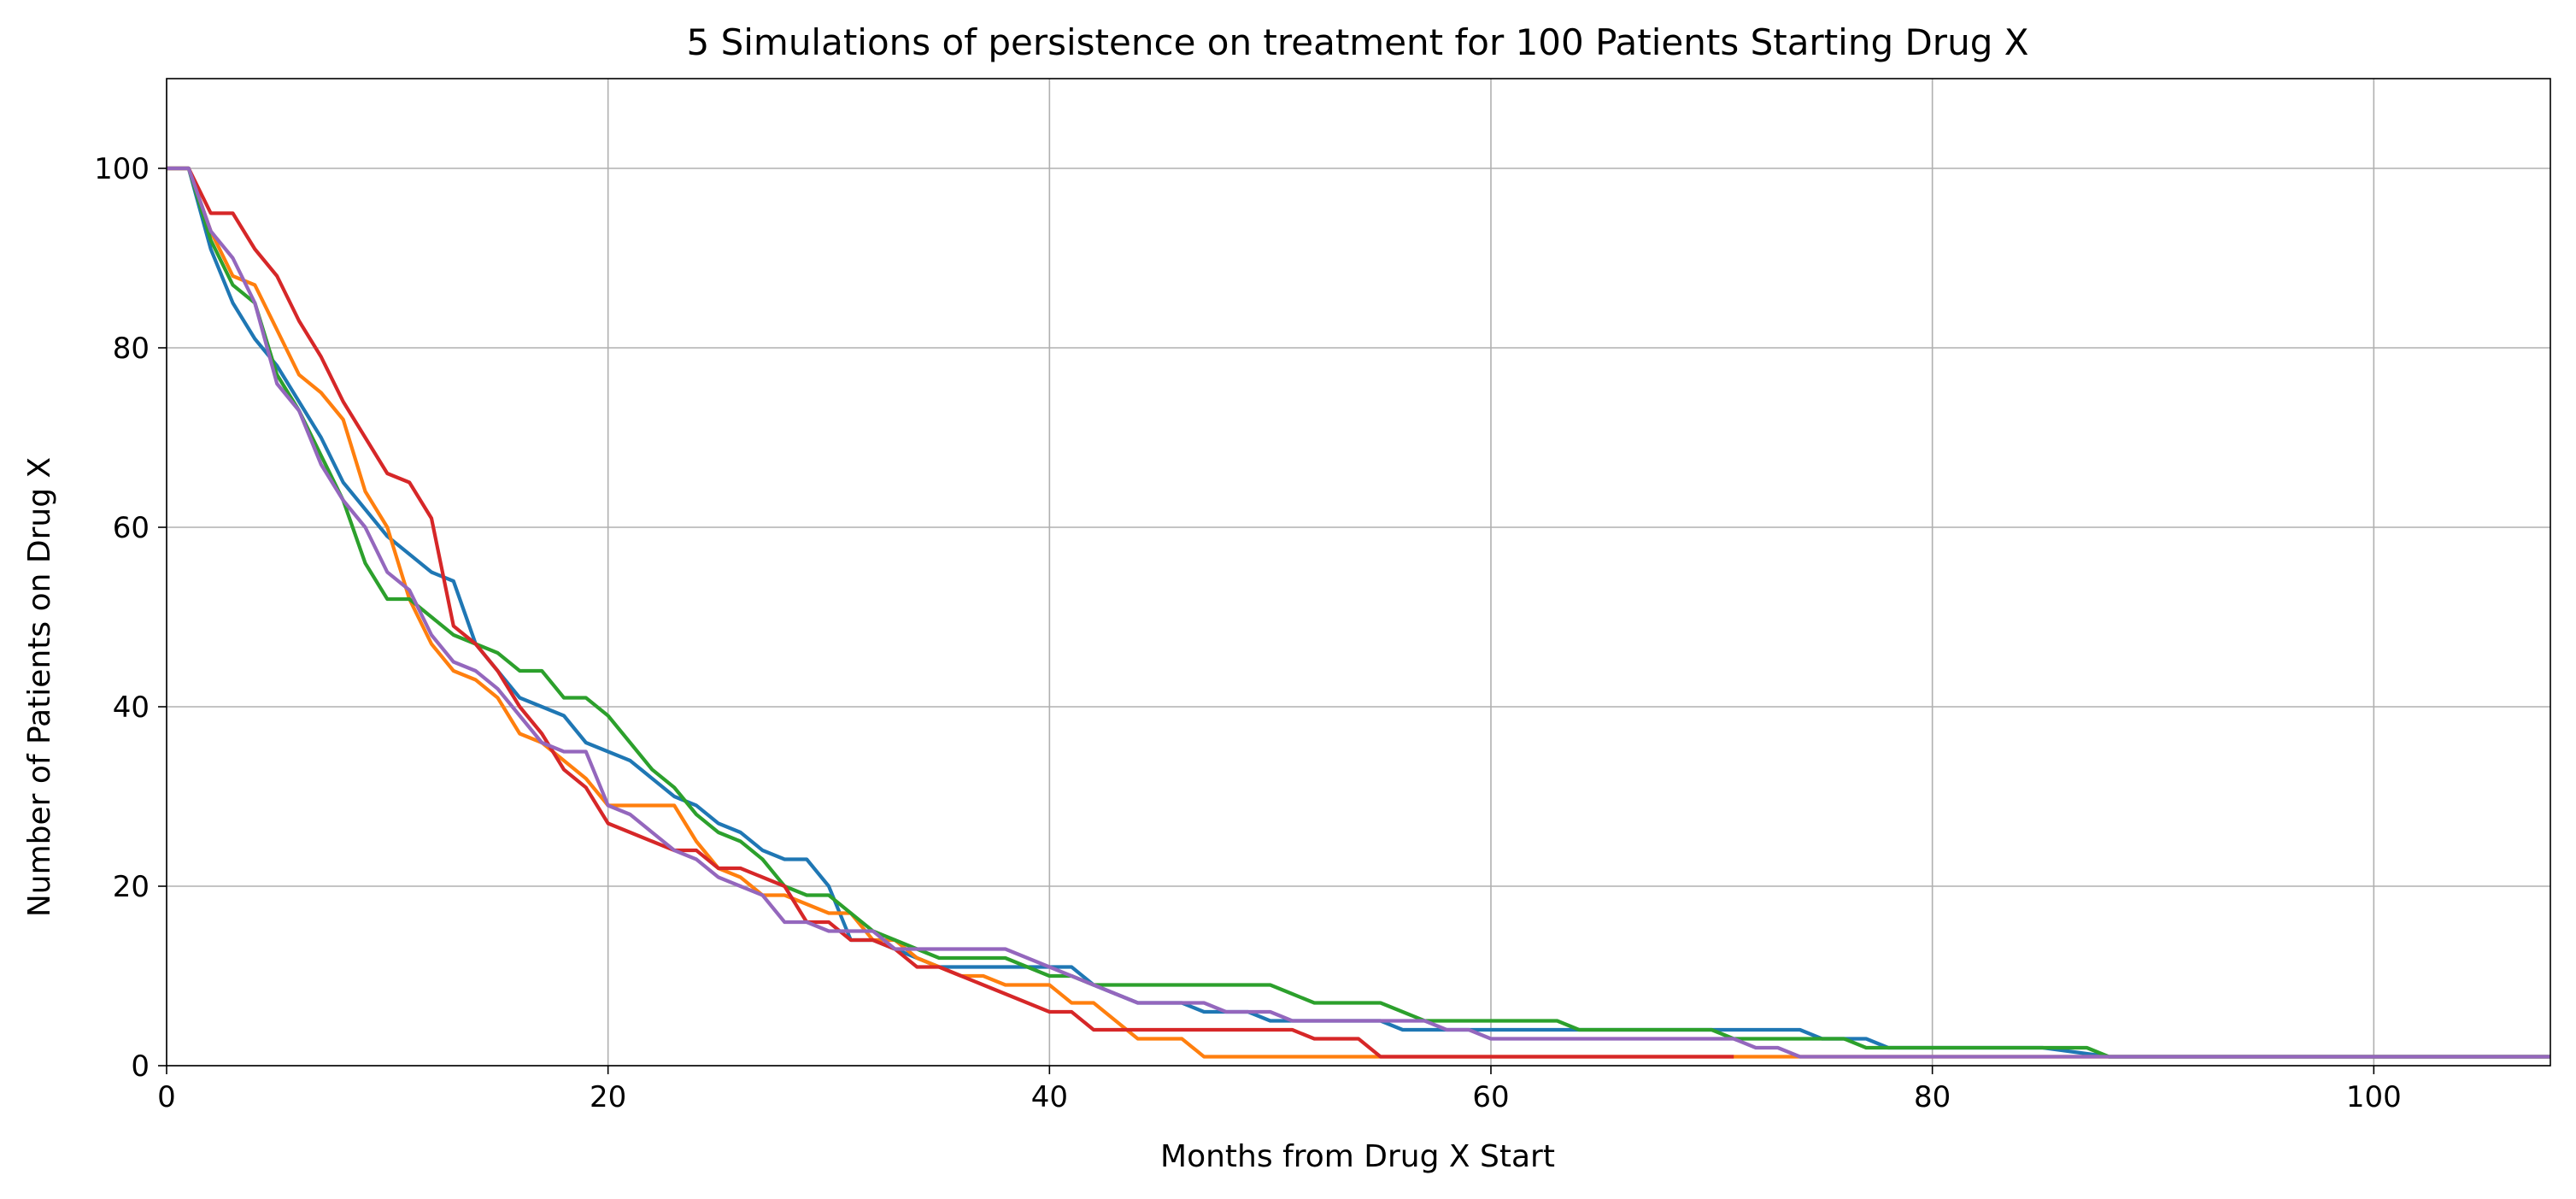  I want to click on y-tick-label: 80, so click(131, 349).